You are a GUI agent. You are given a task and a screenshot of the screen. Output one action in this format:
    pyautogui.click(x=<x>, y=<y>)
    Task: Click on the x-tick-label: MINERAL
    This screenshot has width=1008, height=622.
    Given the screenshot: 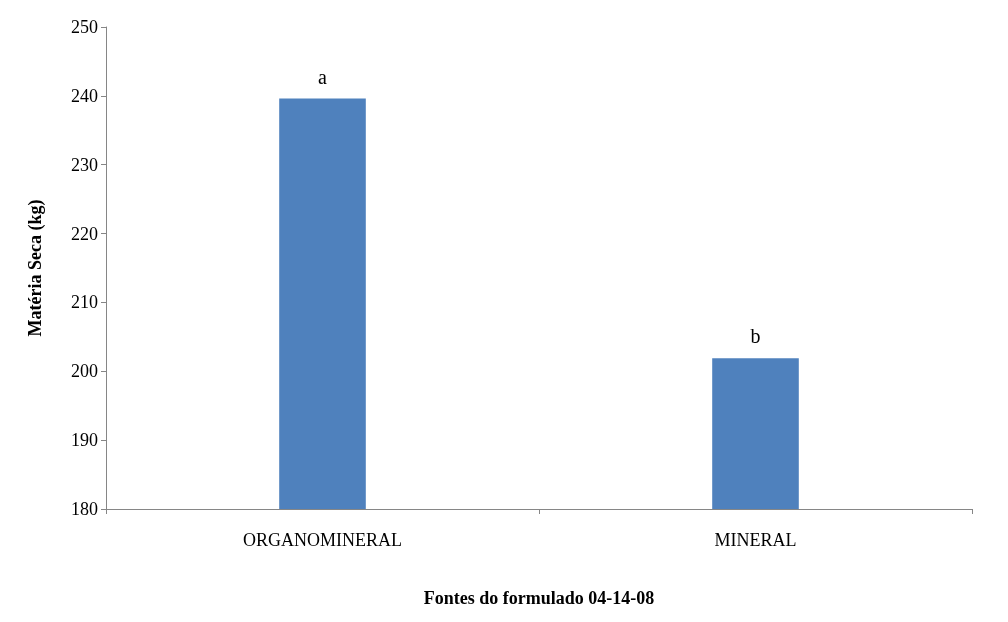 What is the action you would take?
    pyautogui.click(x=755, y=540)
    